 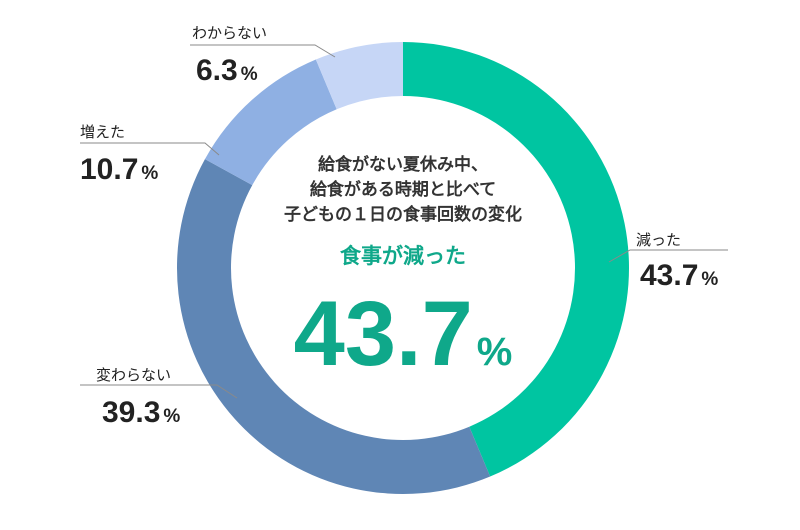 I want to click on leader-line-increased, so click(x=150, y=149).